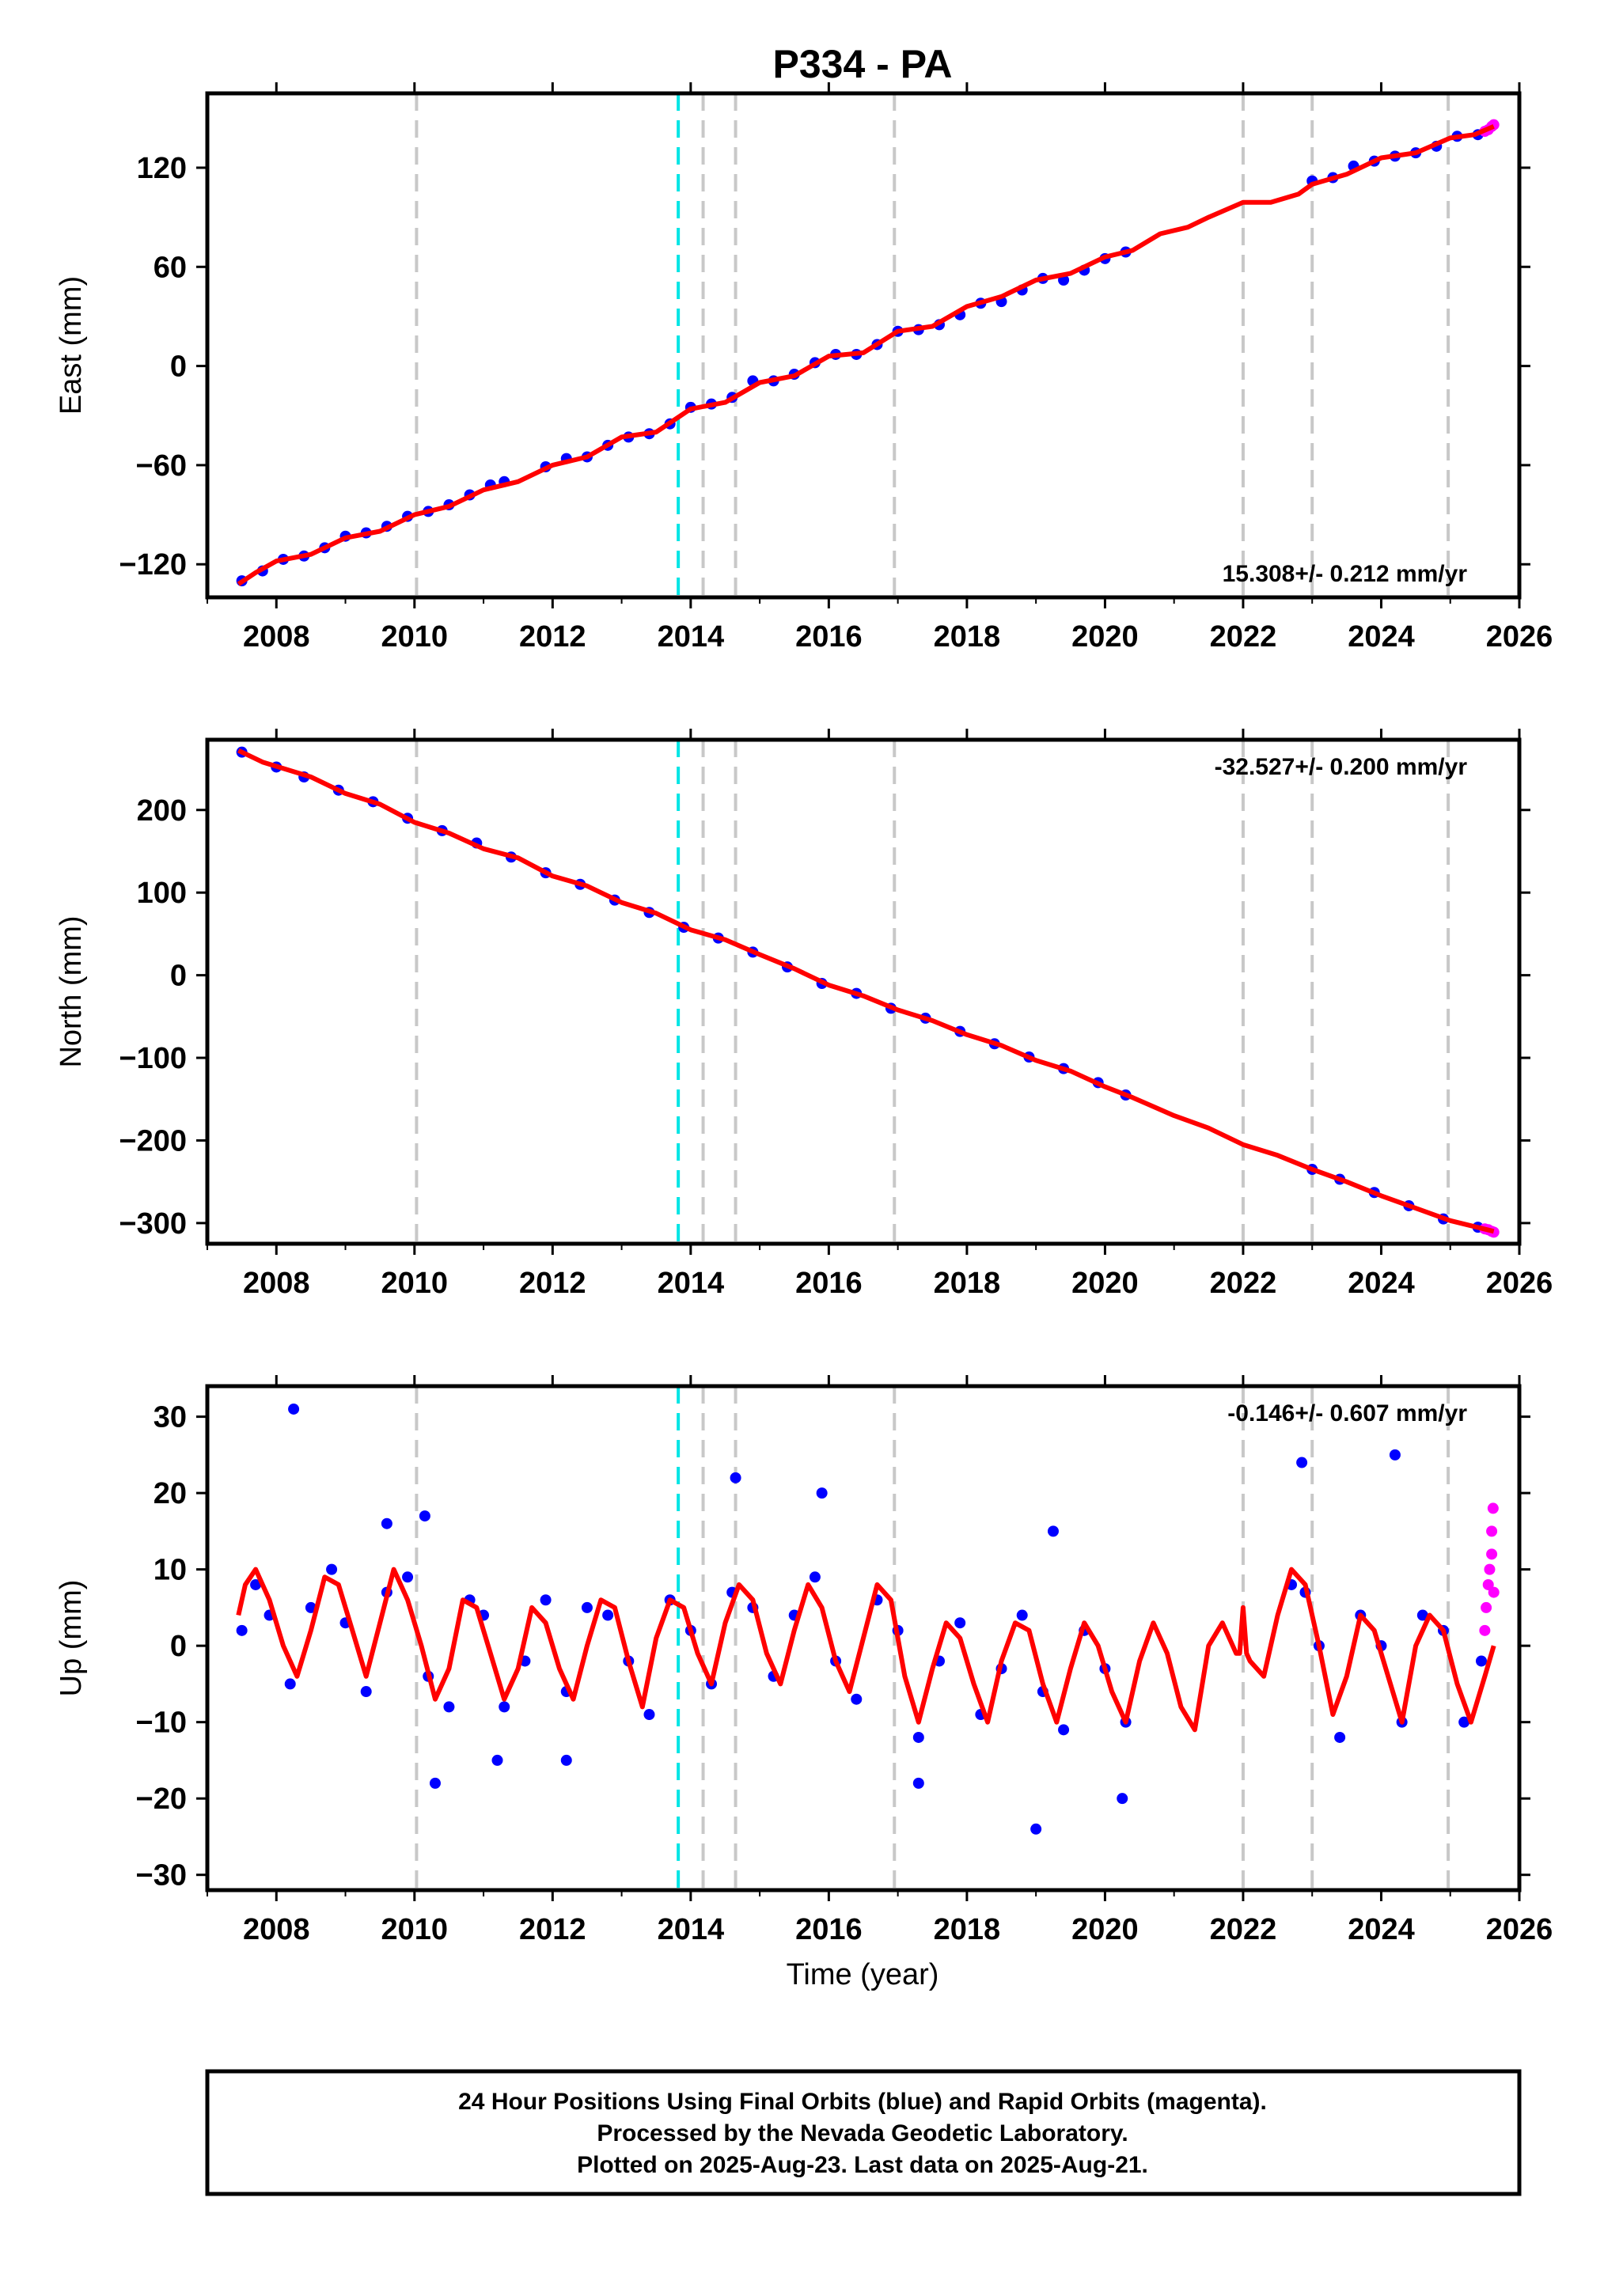 This screenshot has height=2296, width=1604. What do you see at coordinates (863, 64) in the screenshot?
I see `figure-title: P334 - PA` at bounding box center [863, 64].